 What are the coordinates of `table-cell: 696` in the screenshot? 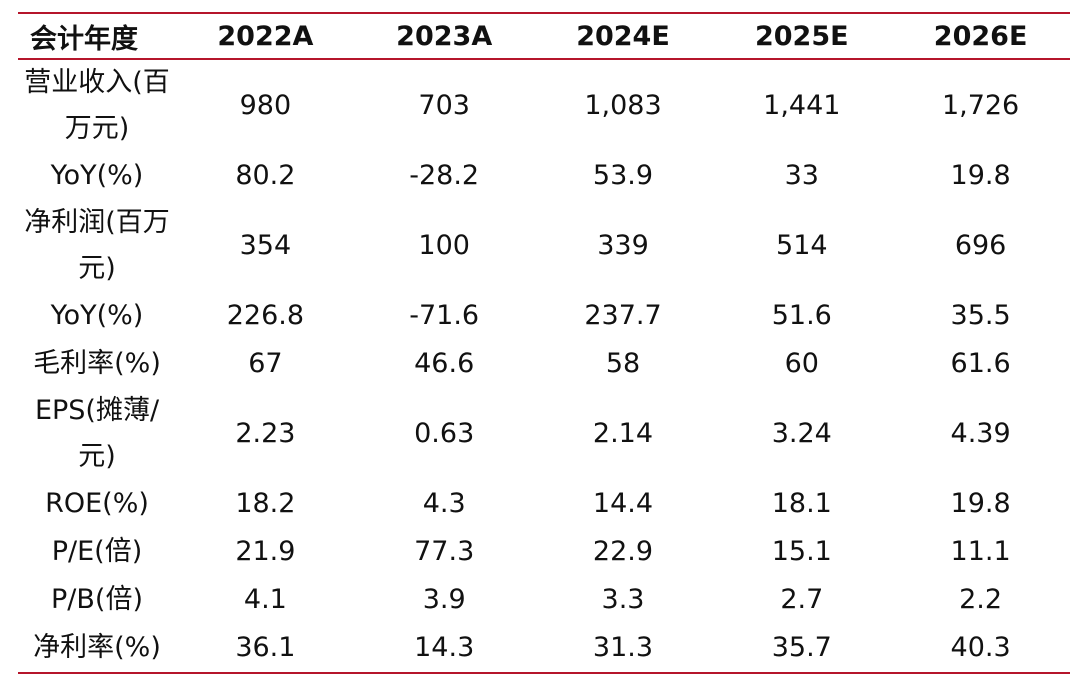 It's located at (980, 245).